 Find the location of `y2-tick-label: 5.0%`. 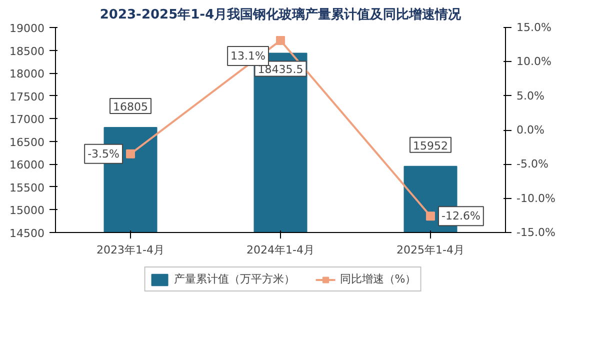

y2-tick-label: 5.0% is located at coordinates (530, 95).